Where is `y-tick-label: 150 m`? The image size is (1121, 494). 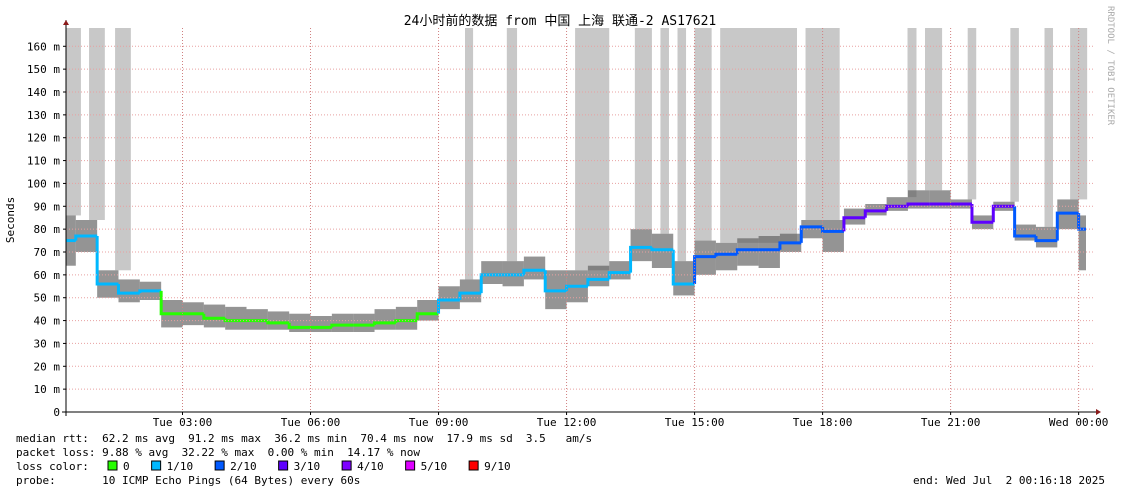 y-tick-label: 150 m is located at coordinates (43, 69).